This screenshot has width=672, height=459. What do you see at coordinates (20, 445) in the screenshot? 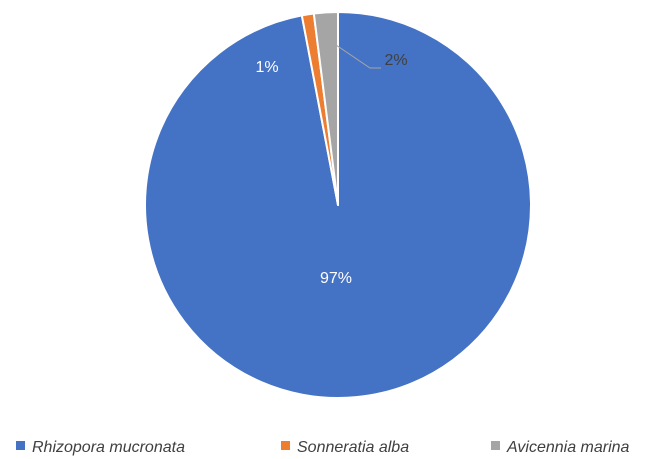
I see `legend-swatch-rhizopora-mucronata` at bounding box center [20, 445].